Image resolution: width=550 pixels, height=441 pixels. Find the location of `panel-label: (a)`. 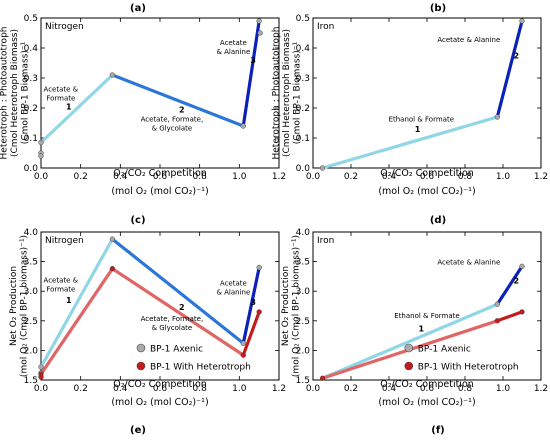

panel-label: (a) is located at coordinates (138, 8).